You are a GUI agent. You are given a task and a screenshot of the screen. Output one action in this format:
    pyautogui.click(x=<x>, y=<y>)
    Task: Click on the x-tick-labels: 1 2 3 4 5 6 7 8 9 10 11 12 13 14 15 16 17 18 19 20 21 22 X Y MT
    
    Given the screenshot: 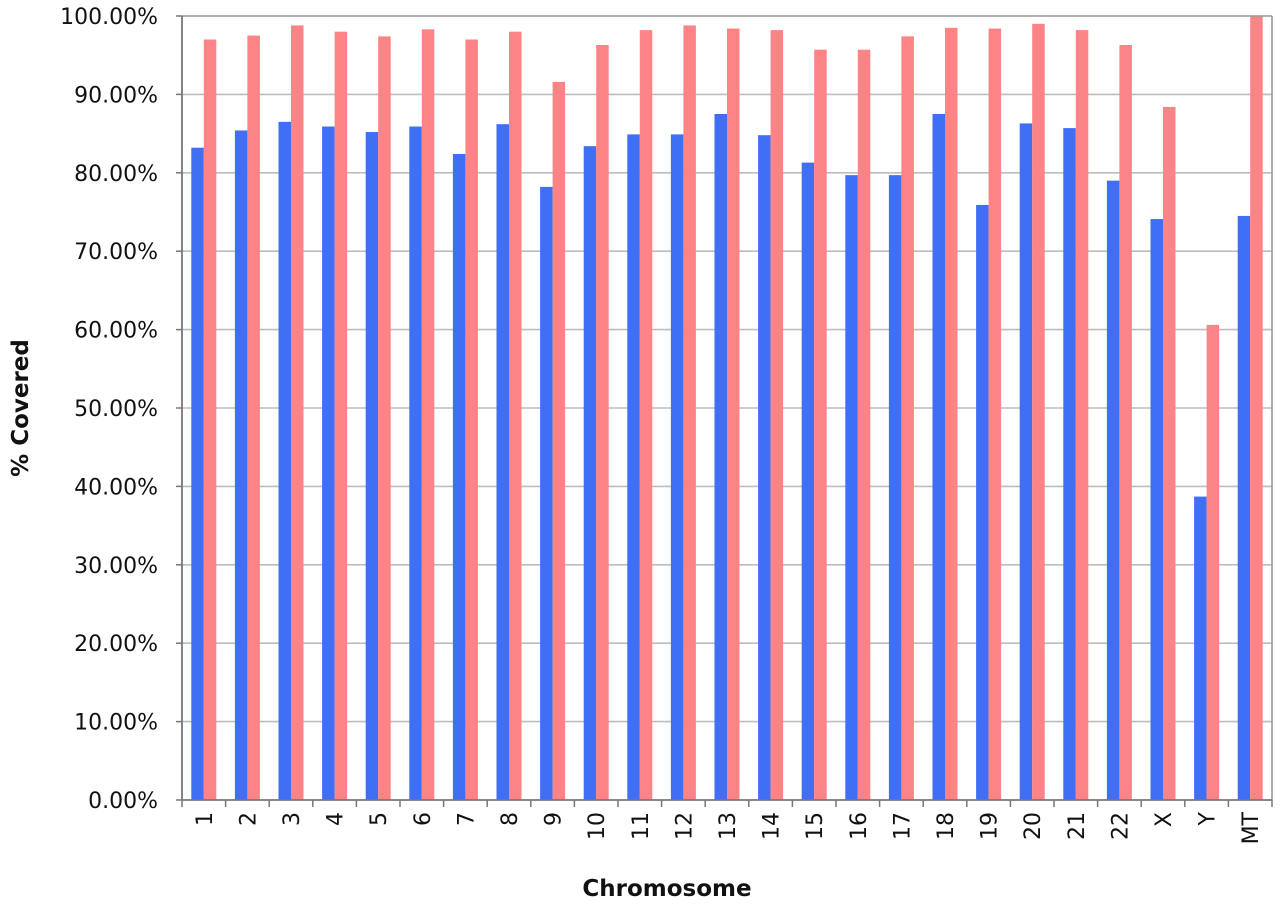 What is the action you would take?
    pyautogui.click(x=728, y=827)
    